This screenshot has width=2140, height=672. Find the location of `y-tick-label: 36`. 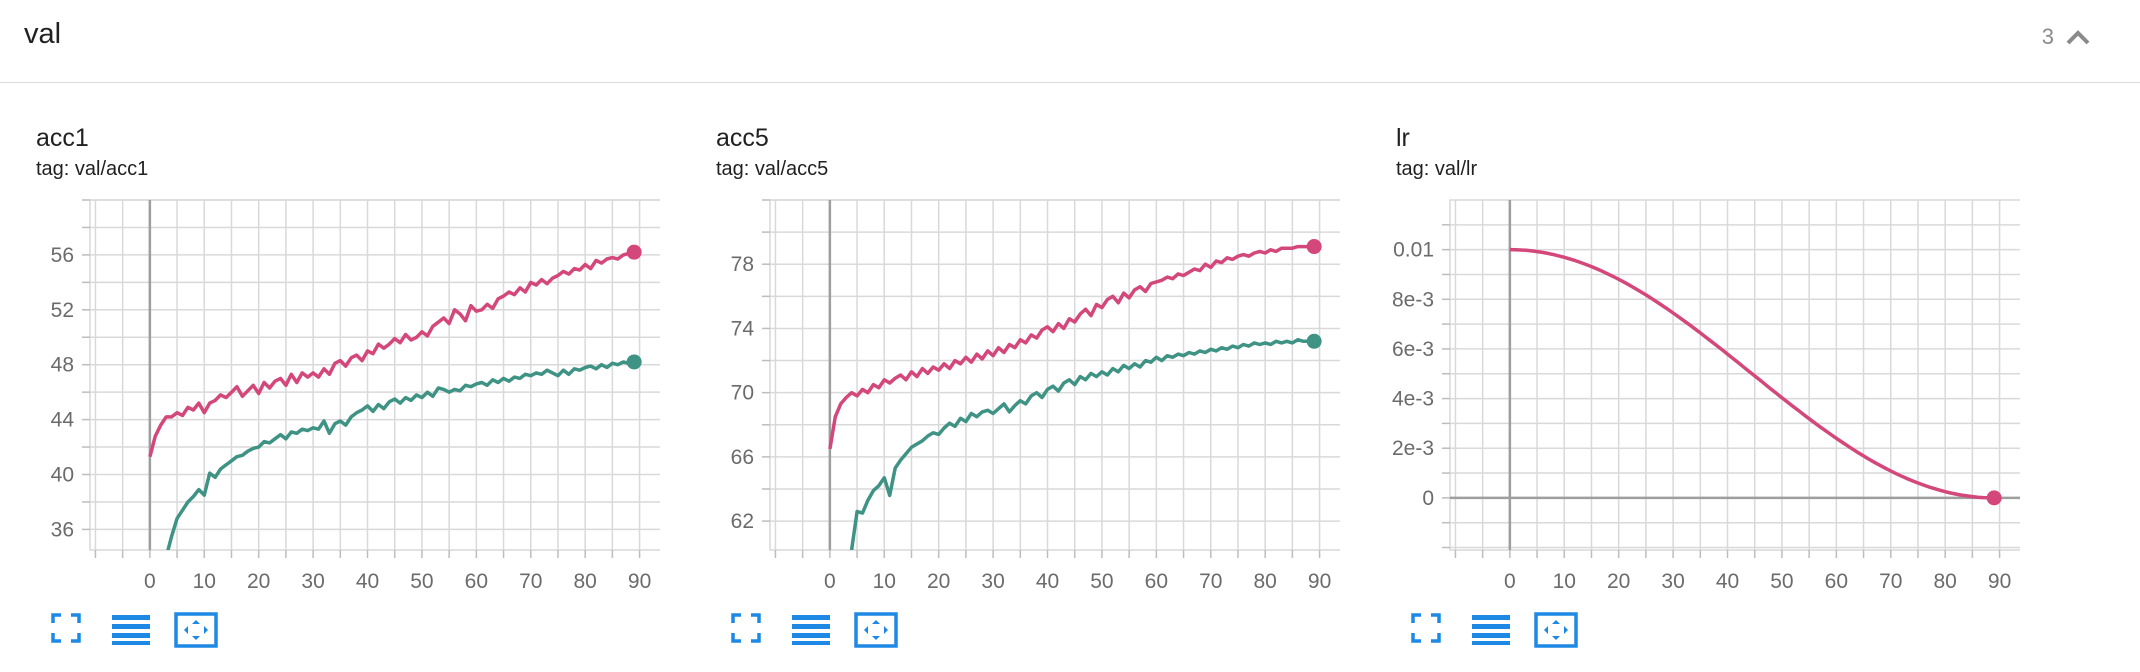

y-tick-label: 36 is located at coordinates (62, 529).